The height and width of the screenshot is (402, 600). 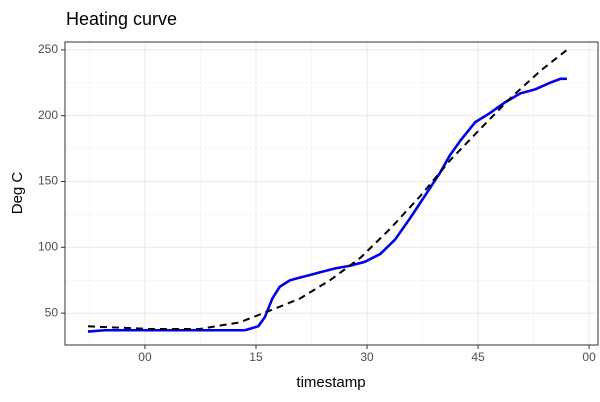 What do you see at coordinates (256, 357) in the screenshot?
I see `x-tick-label: 15` at bounding box center [256, 357].